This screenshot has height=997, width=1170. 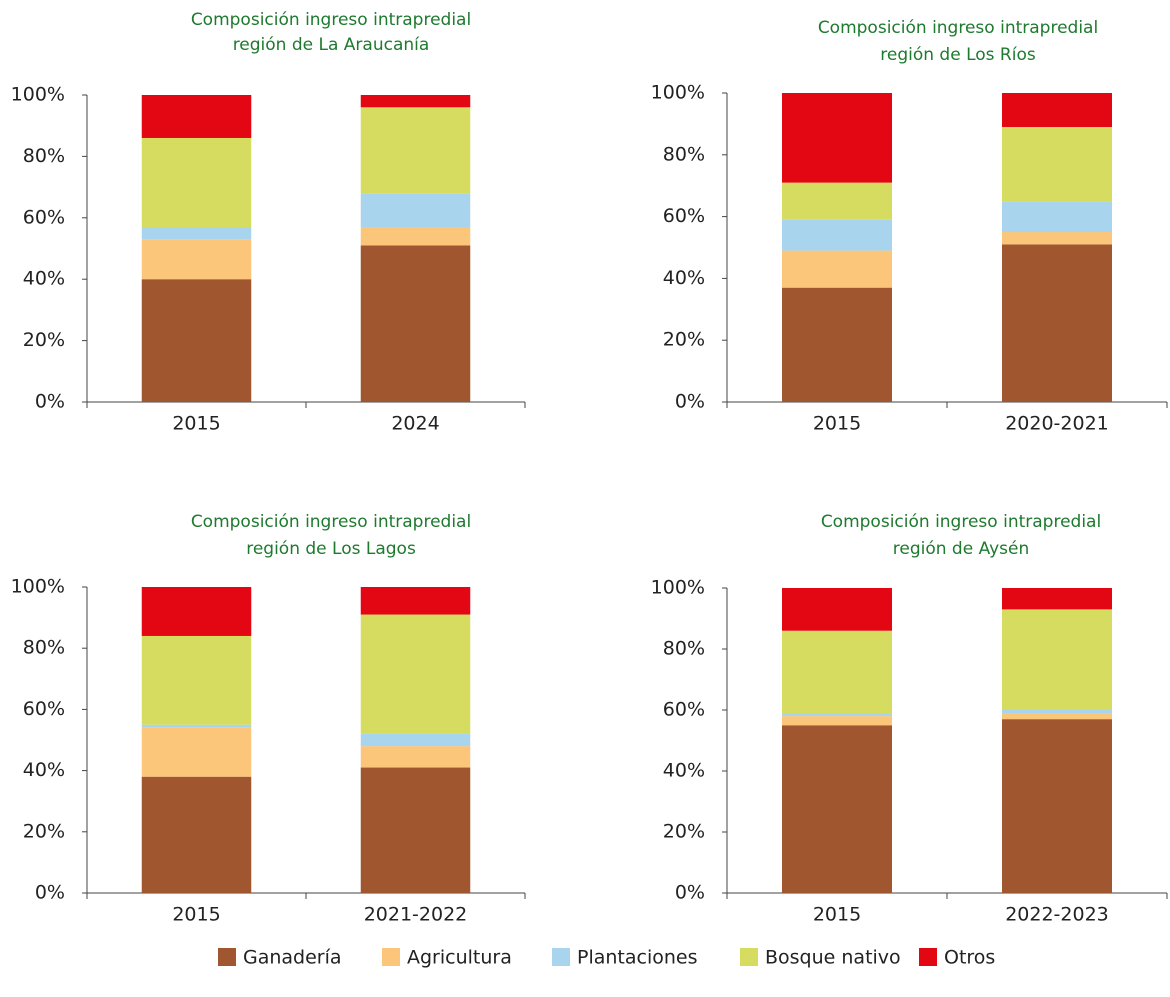 What do you see at coordinates (292, 958) in the screenshot?
I see `legend-label: Ganadería` at bounding box center [292, 958].